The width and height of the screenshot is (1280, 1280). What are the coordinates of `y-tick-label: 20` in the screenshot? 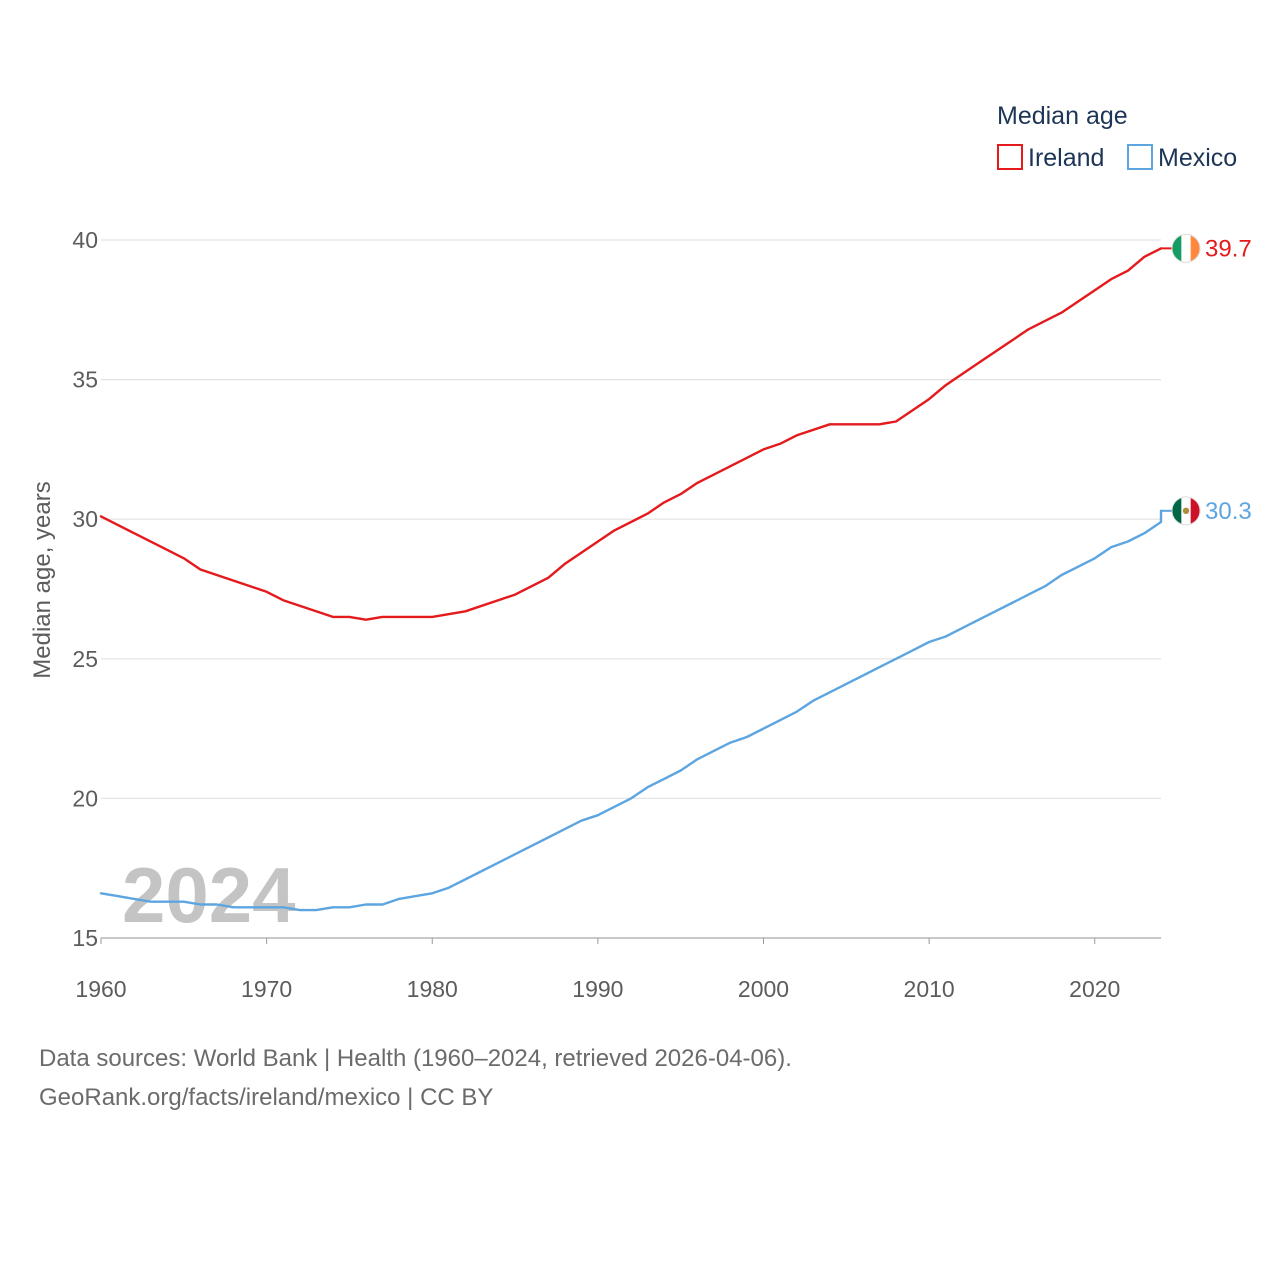 It's located at (85, 798).